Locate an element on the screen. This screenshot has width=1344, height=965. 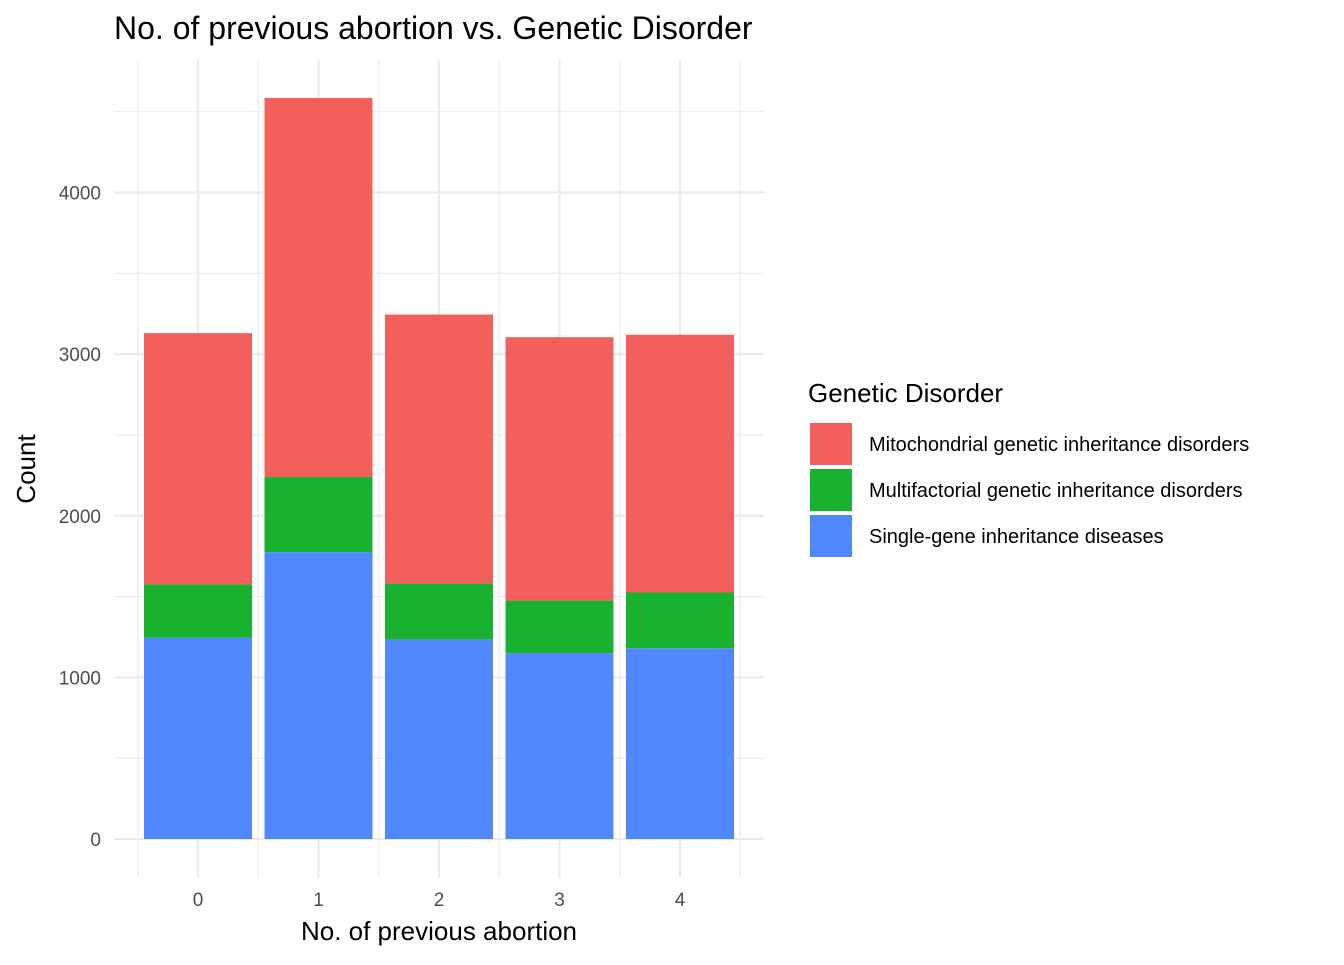
y-axis-title: Count is located at coordinates (26, 469).